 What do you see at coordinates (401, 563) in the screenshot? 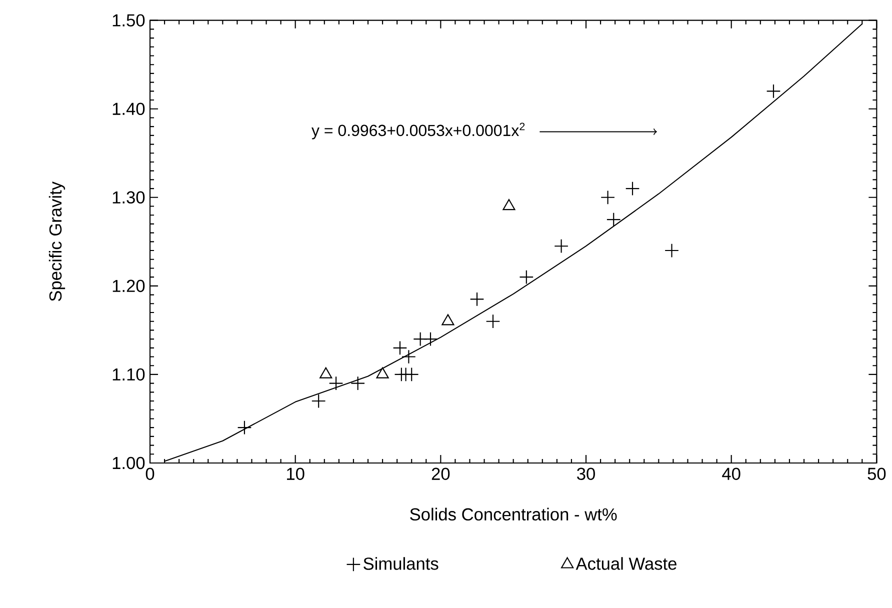
I see `legend-label: Simulants` at bounding box center [401, 563].